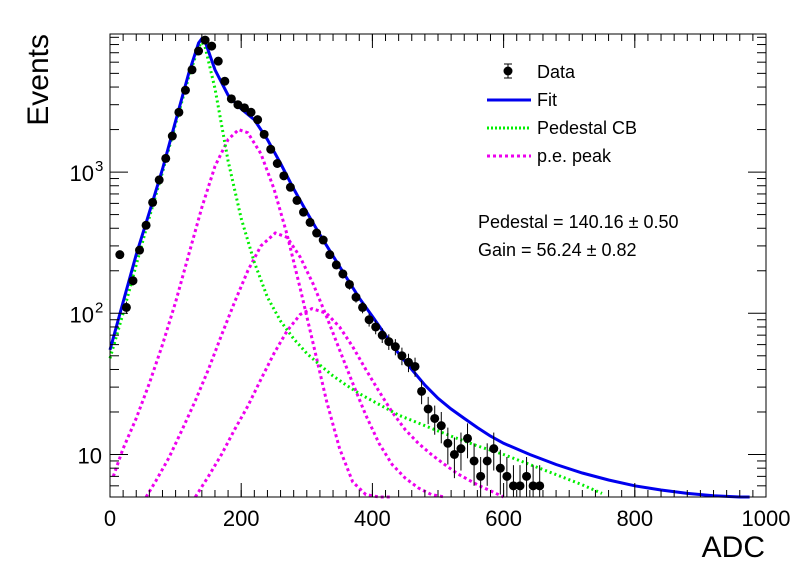 The image size is (796, 577). I want to click on legend-entry-pedestal: Pedestal CB, so click(562, 128).